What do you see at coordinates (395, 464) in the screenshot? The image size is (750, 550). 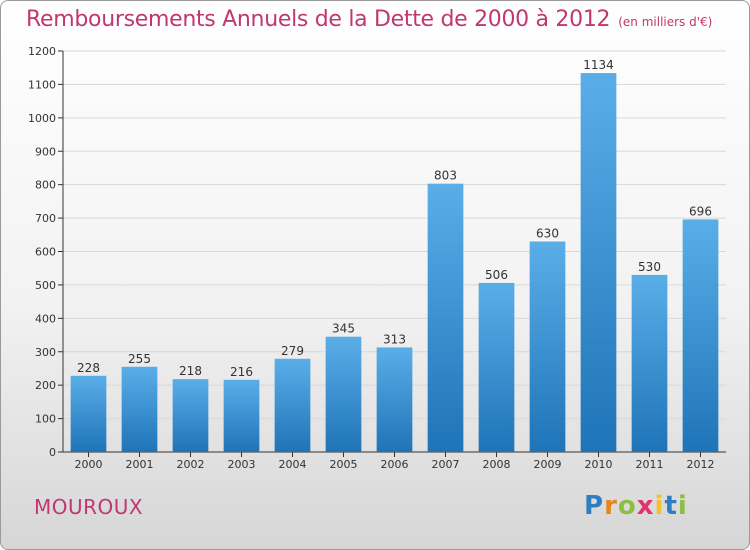 I see `x-tick-label: 2006` at bounding box center [395, 464].